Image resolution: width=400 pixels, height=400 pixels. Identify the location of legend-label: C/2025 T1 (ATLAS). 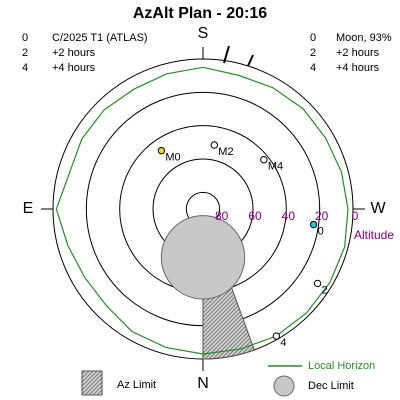
(100, 38).